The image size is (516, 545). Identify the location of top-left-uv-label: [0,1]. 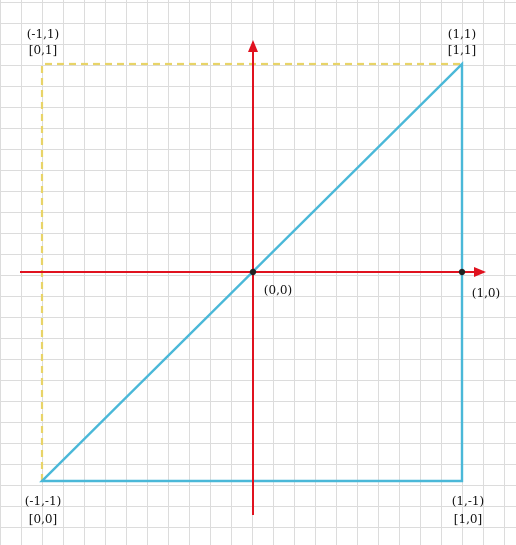
(43, 50).